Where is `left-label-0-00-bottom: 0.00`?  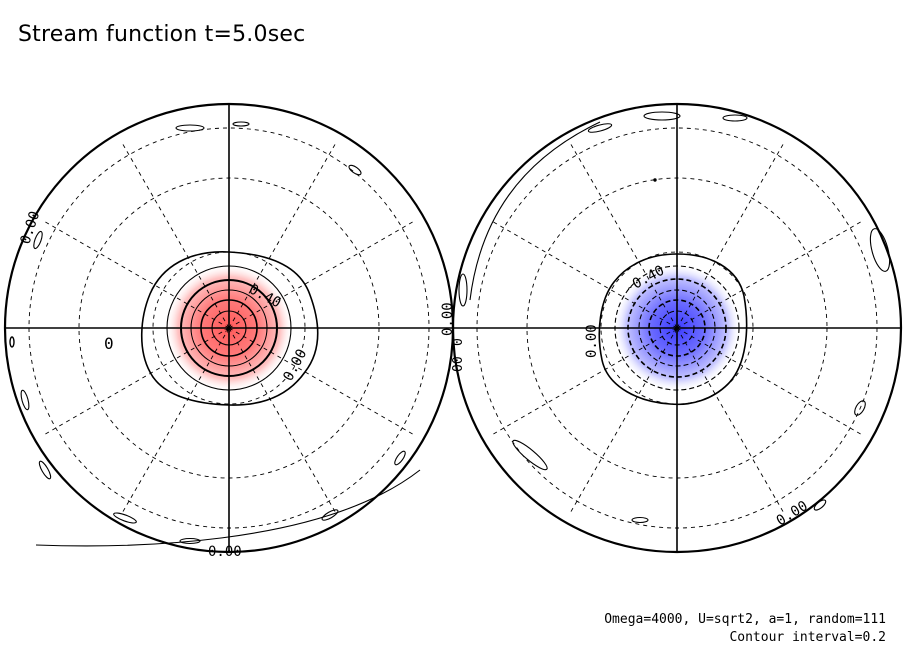
left-label-0-00-bottom: 0.00 is located at coordinates (225, 552).